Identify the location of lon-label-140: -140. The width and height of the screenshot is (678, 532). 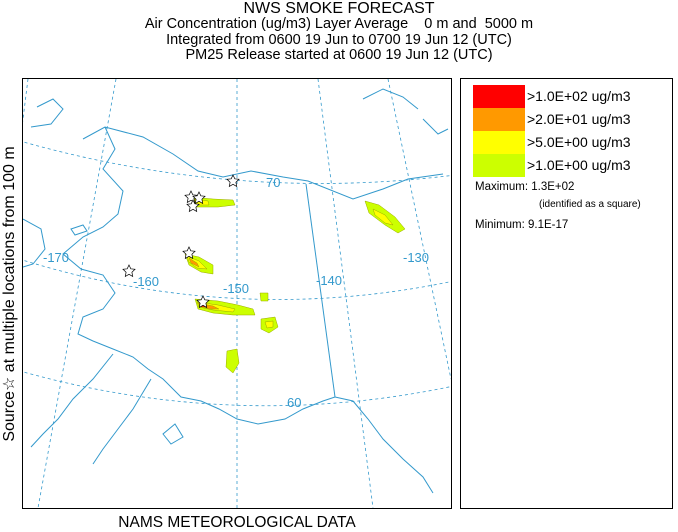
(329, 280).